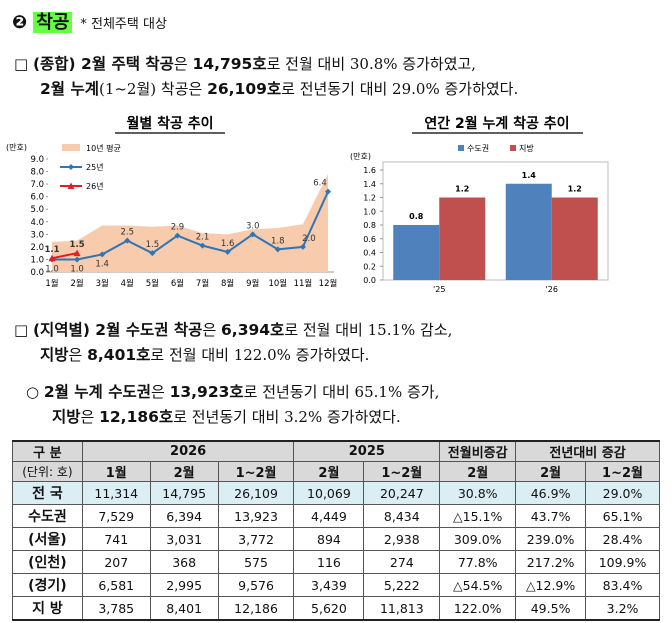 This screenshot has height=623, width=672. I want to click on text: 로 전년동기 대비 29.0% 증가하였다., so click(400, 89).